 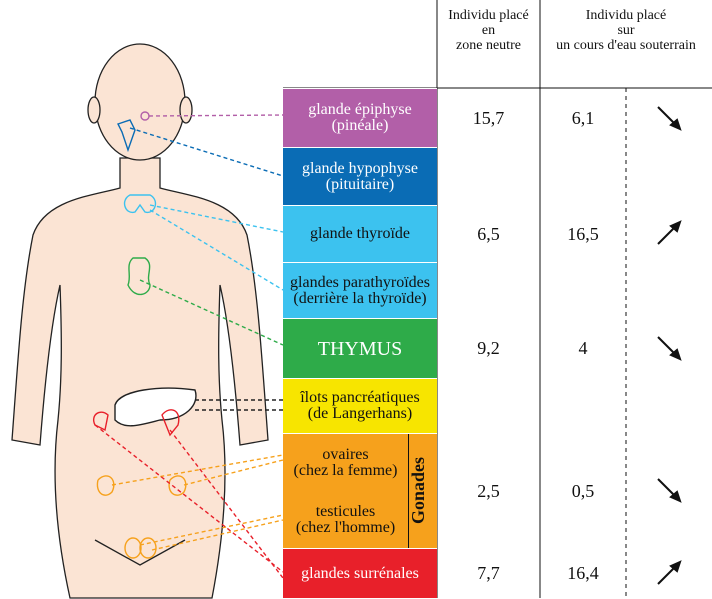 What do you see at coordinates (360, 298) in the screenshot?
I see `label-line: (derrière la thyroïde)` at bounding box center [360, 298].